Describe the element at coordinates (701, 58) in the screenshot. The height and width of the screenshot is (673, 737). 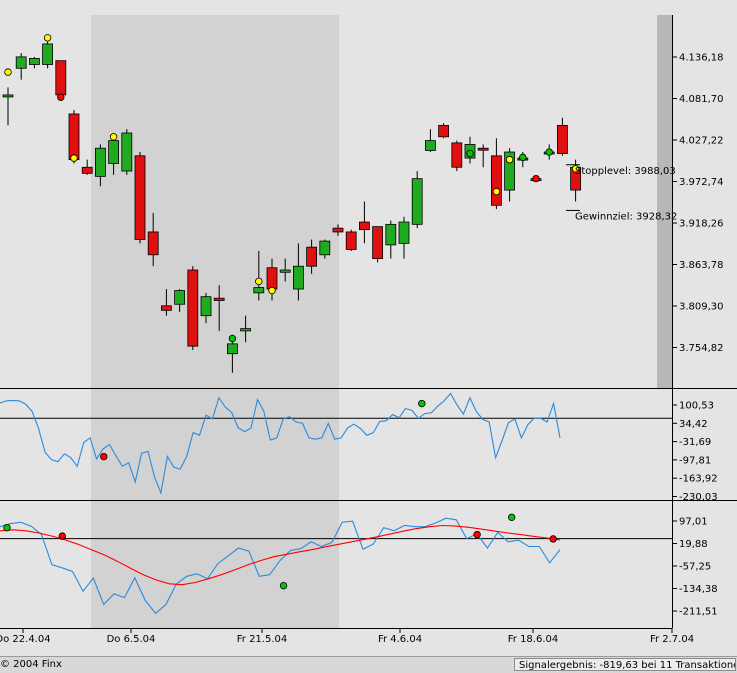
I see `y-tick-label: 4.136,18` at that location.